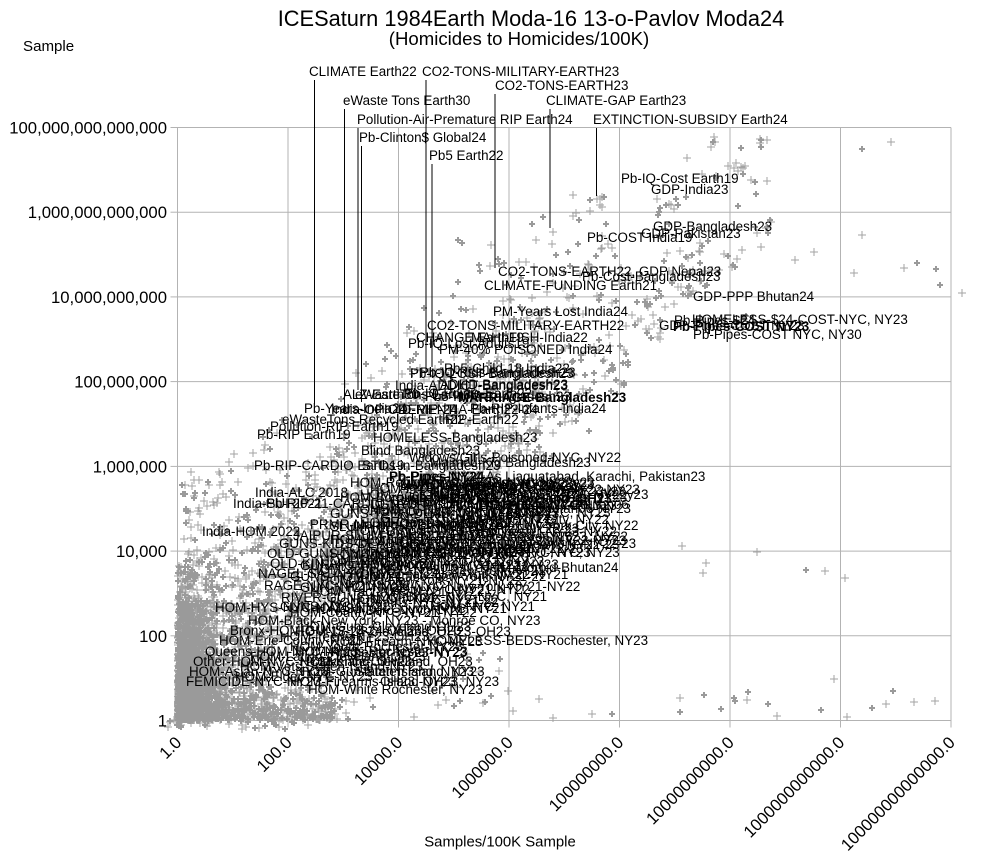 The height and width of the screenshot is (860, 993). Describe the element at coordinates (510, 462) in the screenshot. I see `svg-text: Maimed-Kid Bangladesh23` at that location.